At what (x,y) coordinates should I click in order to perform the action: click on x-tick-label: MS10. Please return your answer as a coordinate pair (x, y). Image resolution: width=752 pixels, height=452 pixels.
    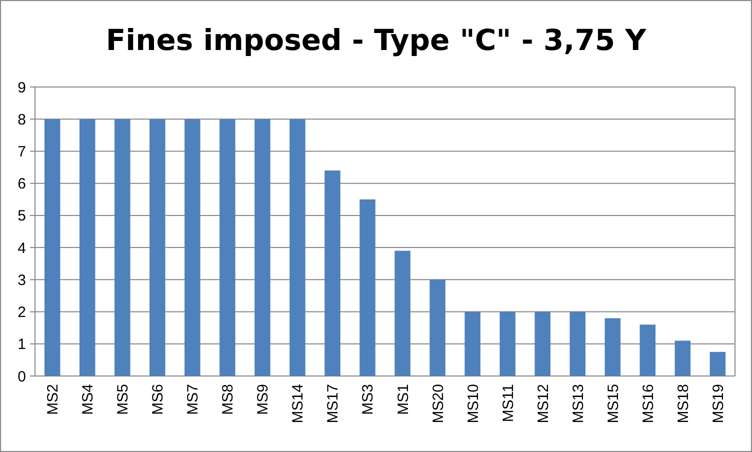
    Looking at the image, I should click on (473, 404).